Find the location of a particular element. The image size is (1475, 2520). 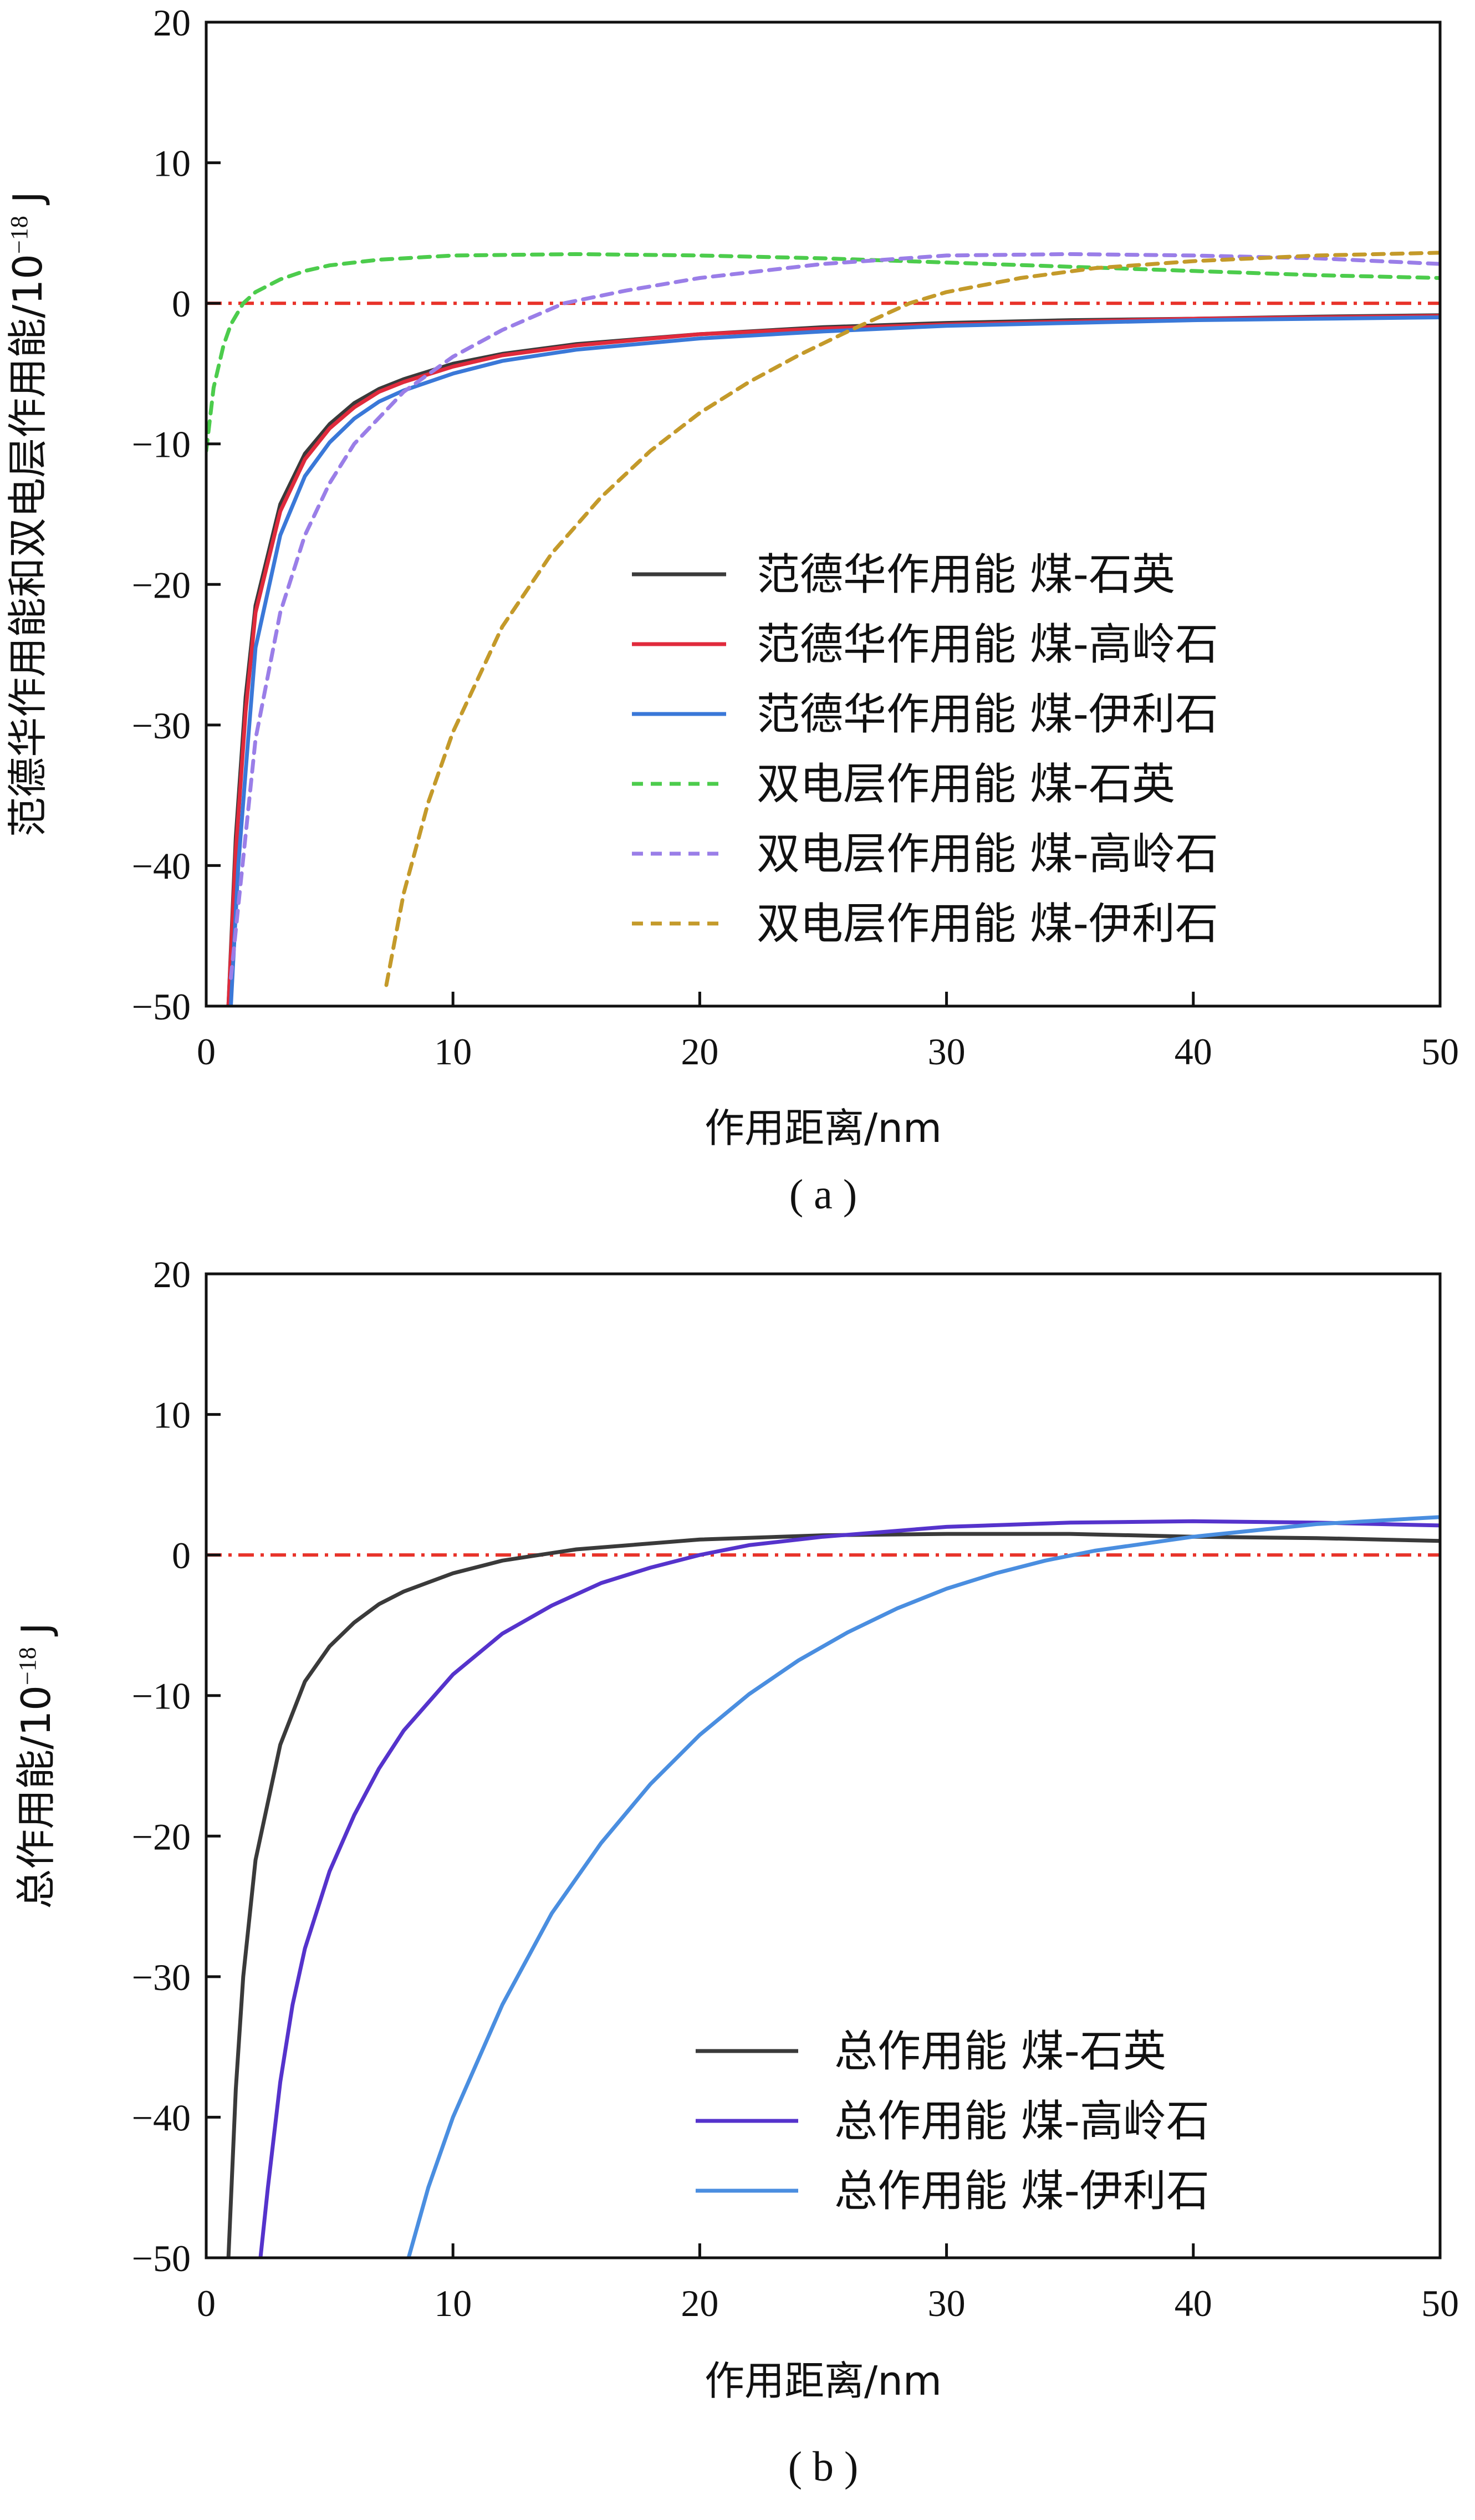

y-axis-title: 范德华作用能和双电层作用能/10−18 J is located at coordinates (27, 514).